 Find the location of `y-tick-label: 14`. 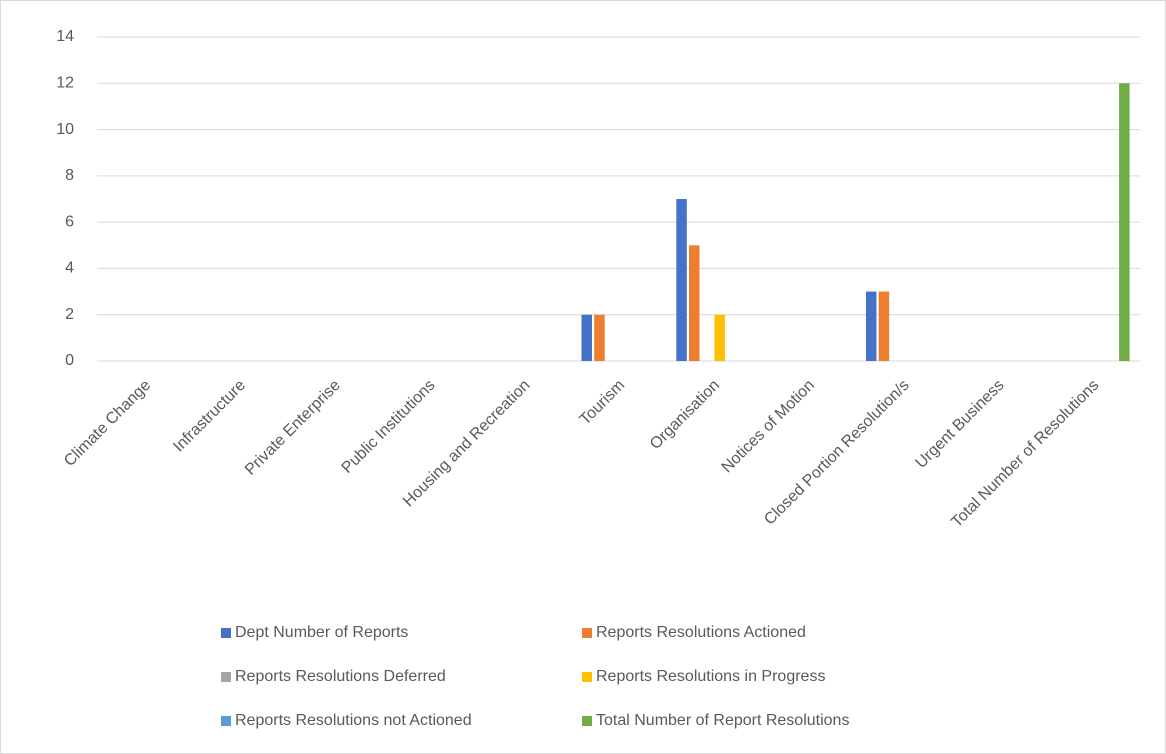

y-tick-label: 14 is located at coordinates (65, 36).